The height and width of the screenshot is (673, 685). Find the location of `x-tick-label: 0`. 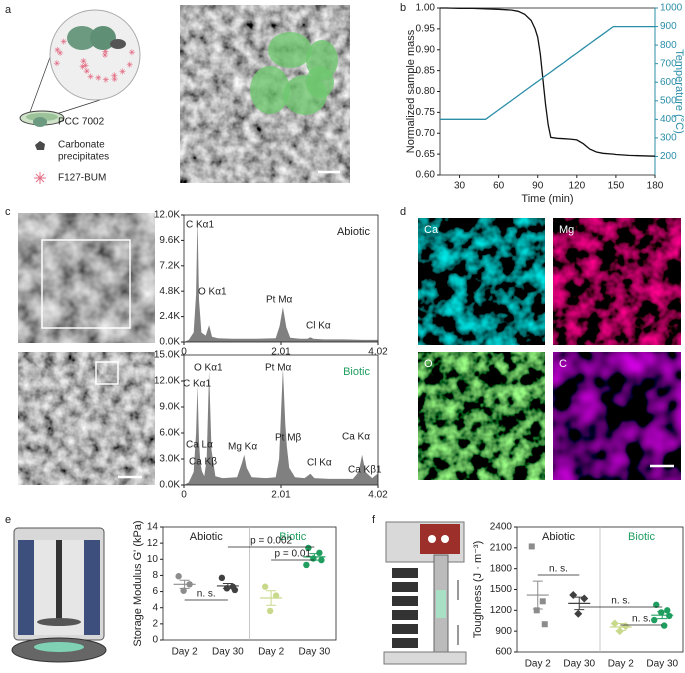

x-tick-label: 0 is located at coordinates (184, 495).